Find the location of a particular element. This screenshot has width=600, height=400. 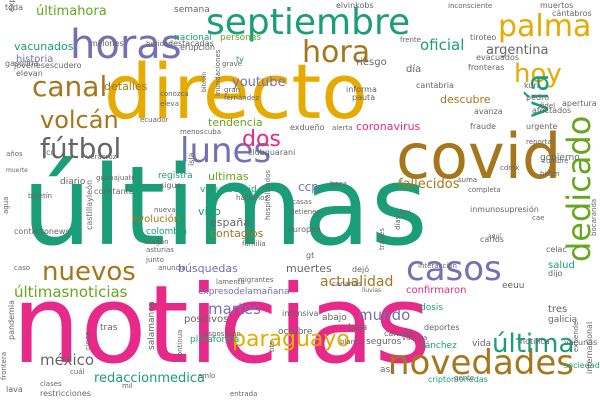

word-cloud-term: plataforma is located at coordinates (214, 340).